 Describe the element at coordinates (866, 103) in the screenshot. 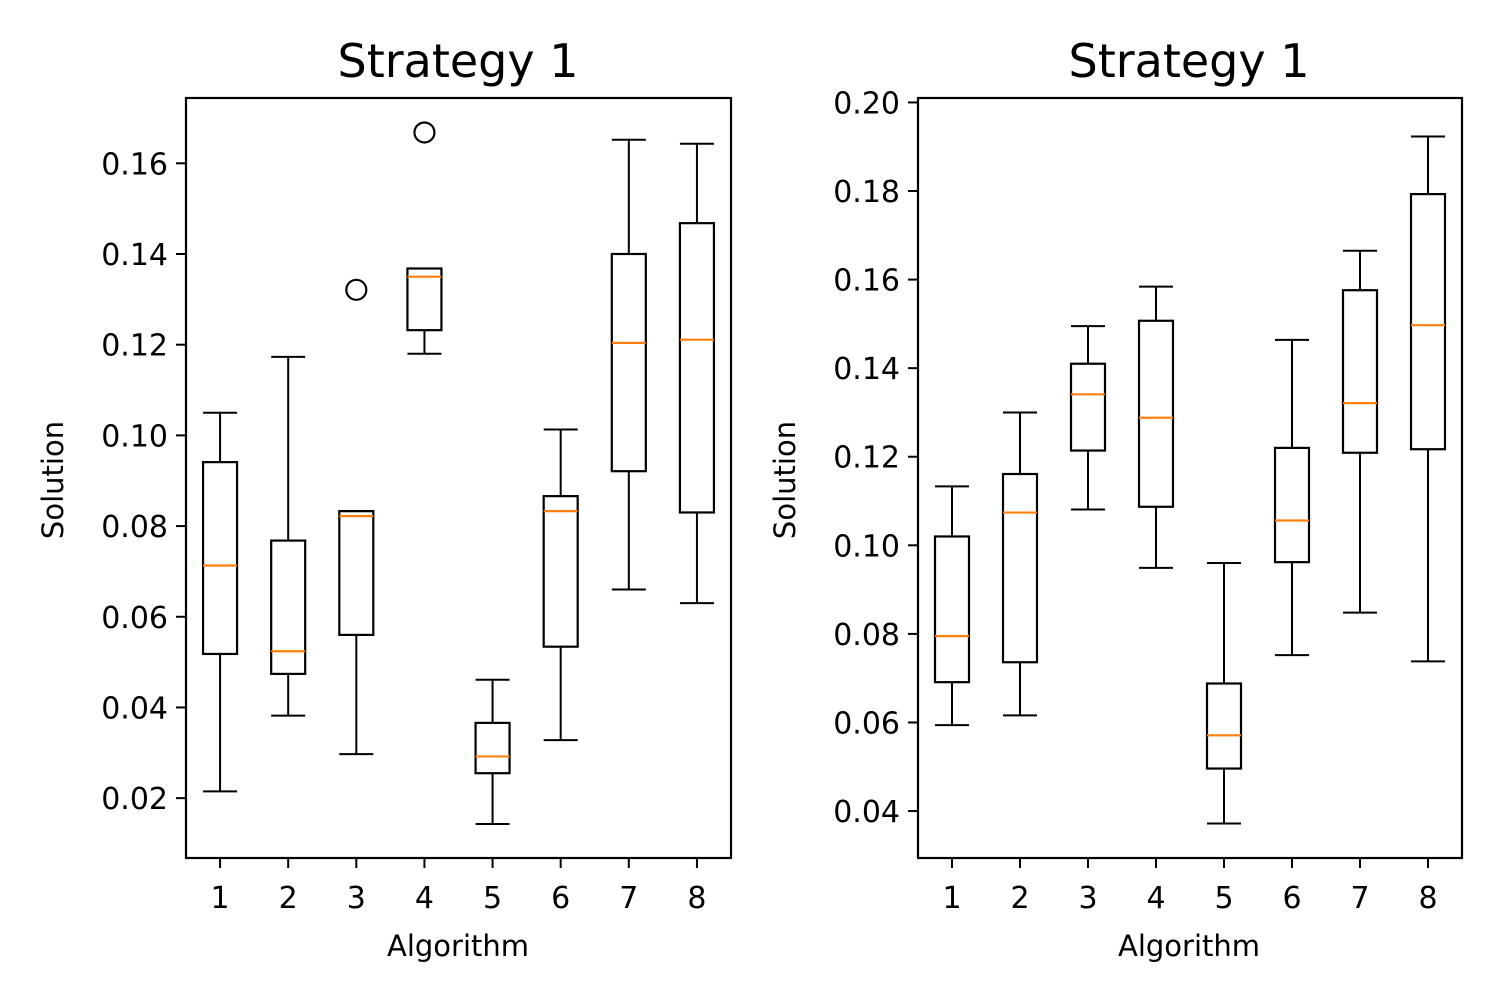

I see `y-tick-label: 0.20` at that location.